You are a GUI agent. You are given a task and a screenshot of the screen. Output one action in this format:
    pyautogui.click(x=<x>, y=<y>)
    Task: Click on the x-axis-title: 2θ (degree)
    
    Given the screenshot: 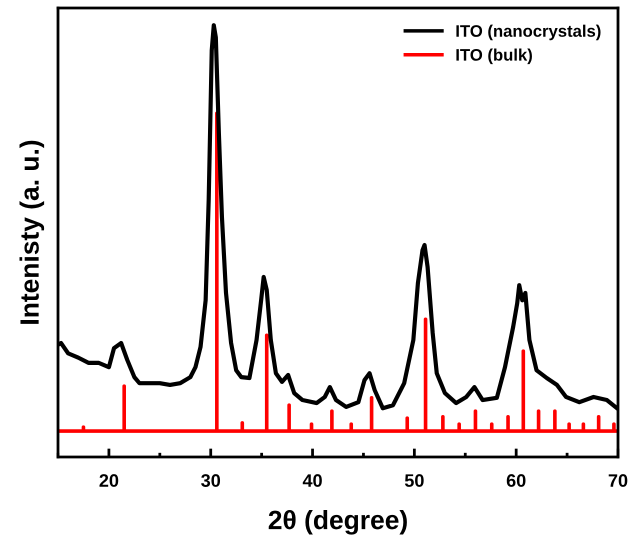 What is the action you would take?
    pyautogui.click(x=337, y=522)
    